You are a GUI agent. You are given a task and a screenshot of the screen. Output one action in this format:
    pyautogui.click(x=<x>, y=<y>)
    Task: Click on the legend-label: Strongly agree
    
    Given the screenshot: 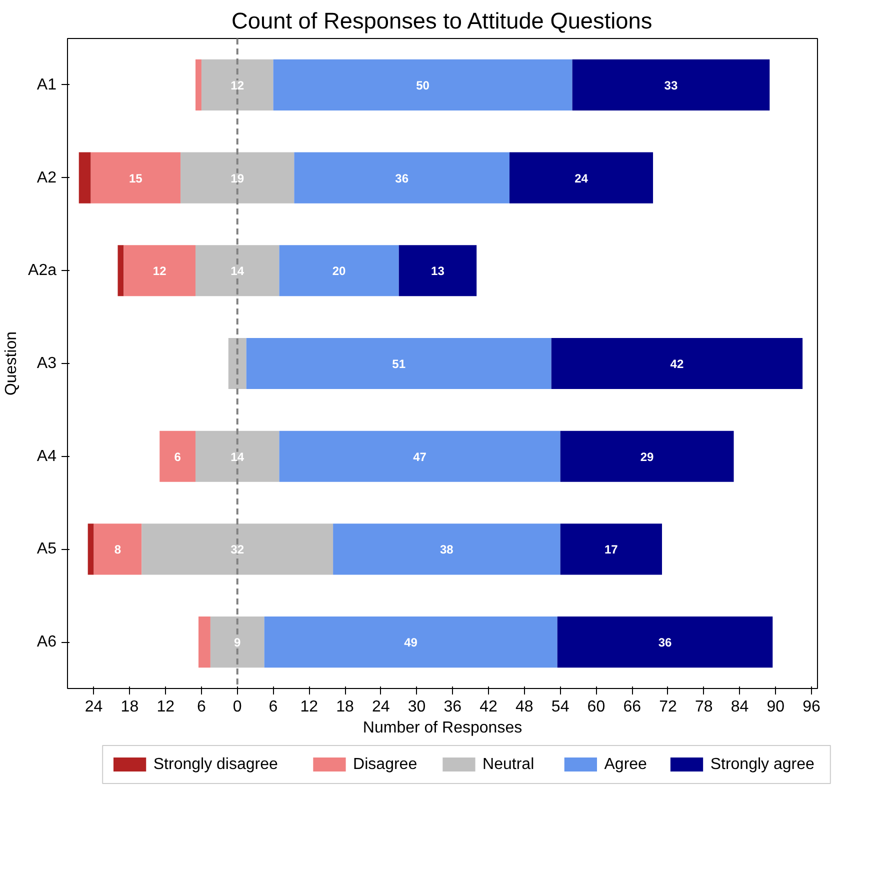 What is the action you would take?
    pyautogui.click(x=762, y=764)
    